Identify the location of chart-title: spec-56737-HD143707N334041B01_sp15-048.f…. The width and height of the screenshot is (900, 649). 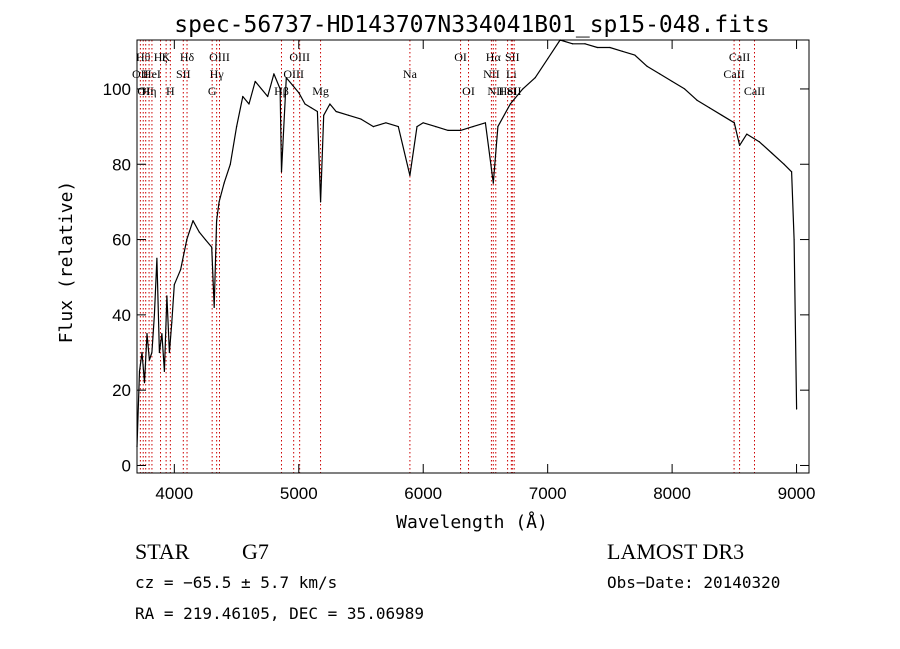
(471, 25).